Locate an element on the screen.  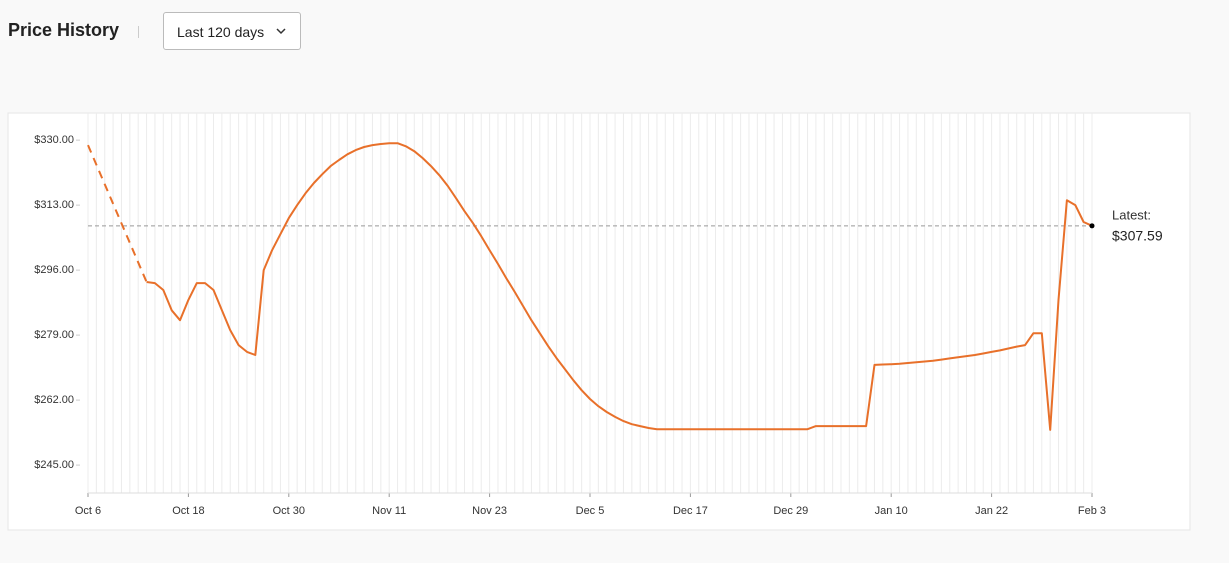
y-tick-label: $296.00 is located at coordinates (54, 270).